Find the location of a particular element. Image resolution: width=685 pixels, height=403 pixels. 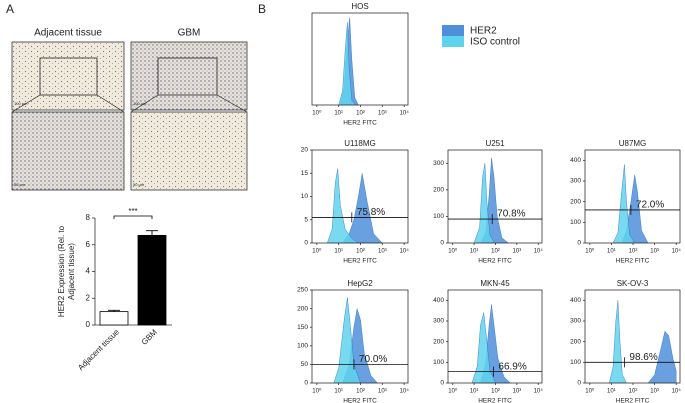

image-title: Adjacent tissue is located at coordinates (68, 33).